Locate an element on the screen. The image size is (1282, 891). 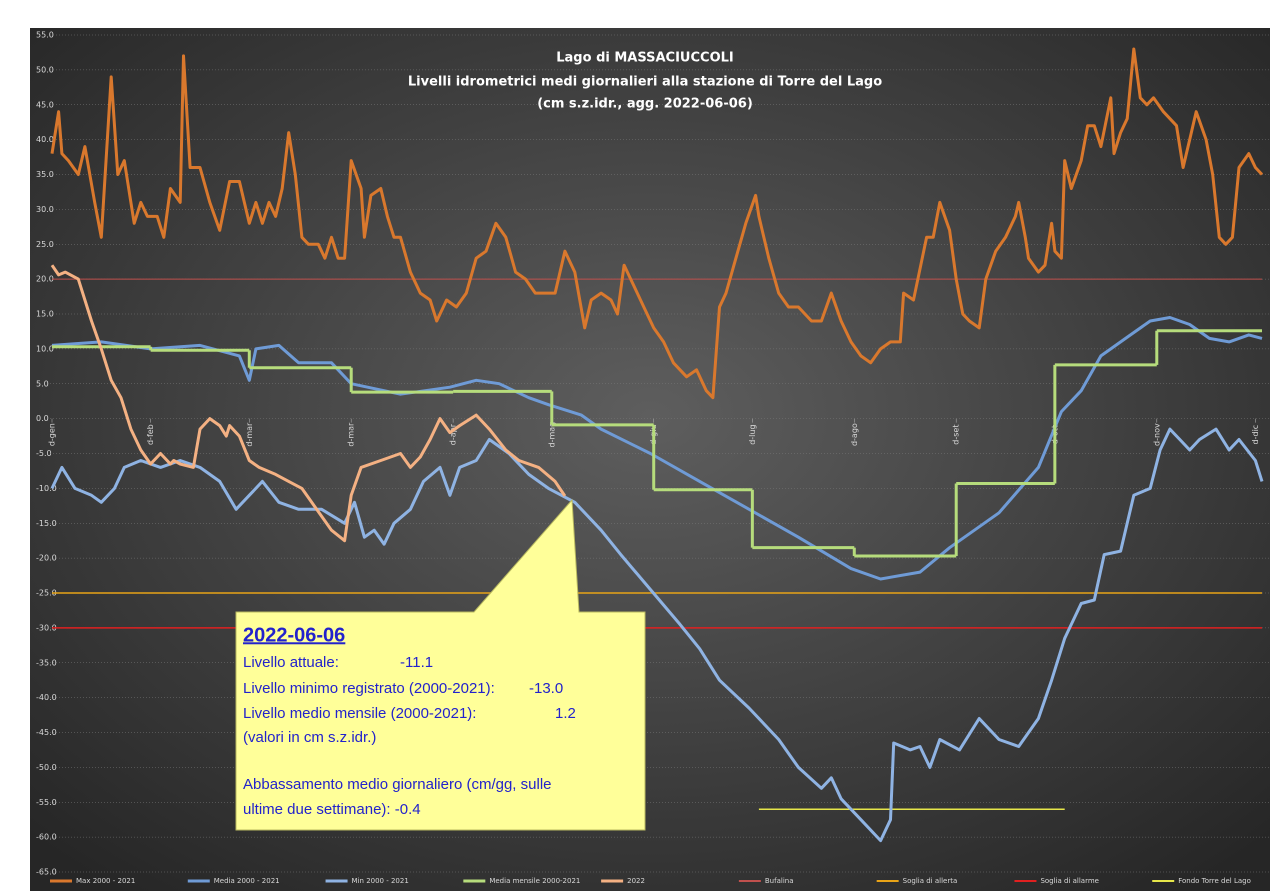
callout-box is located at coordinates (440, 664).